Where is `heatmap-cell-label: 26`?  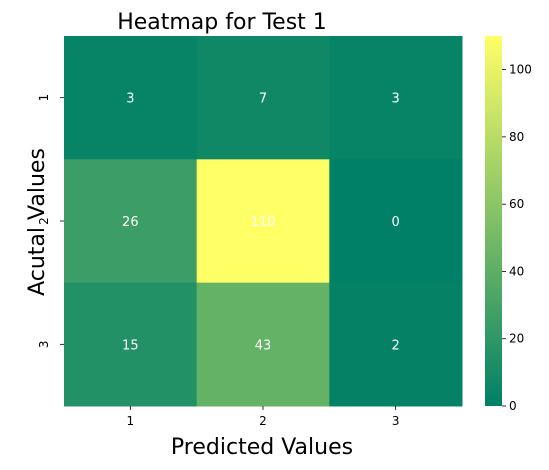 heatmap-cell-label: 26 is located at coordinates (130, 222).